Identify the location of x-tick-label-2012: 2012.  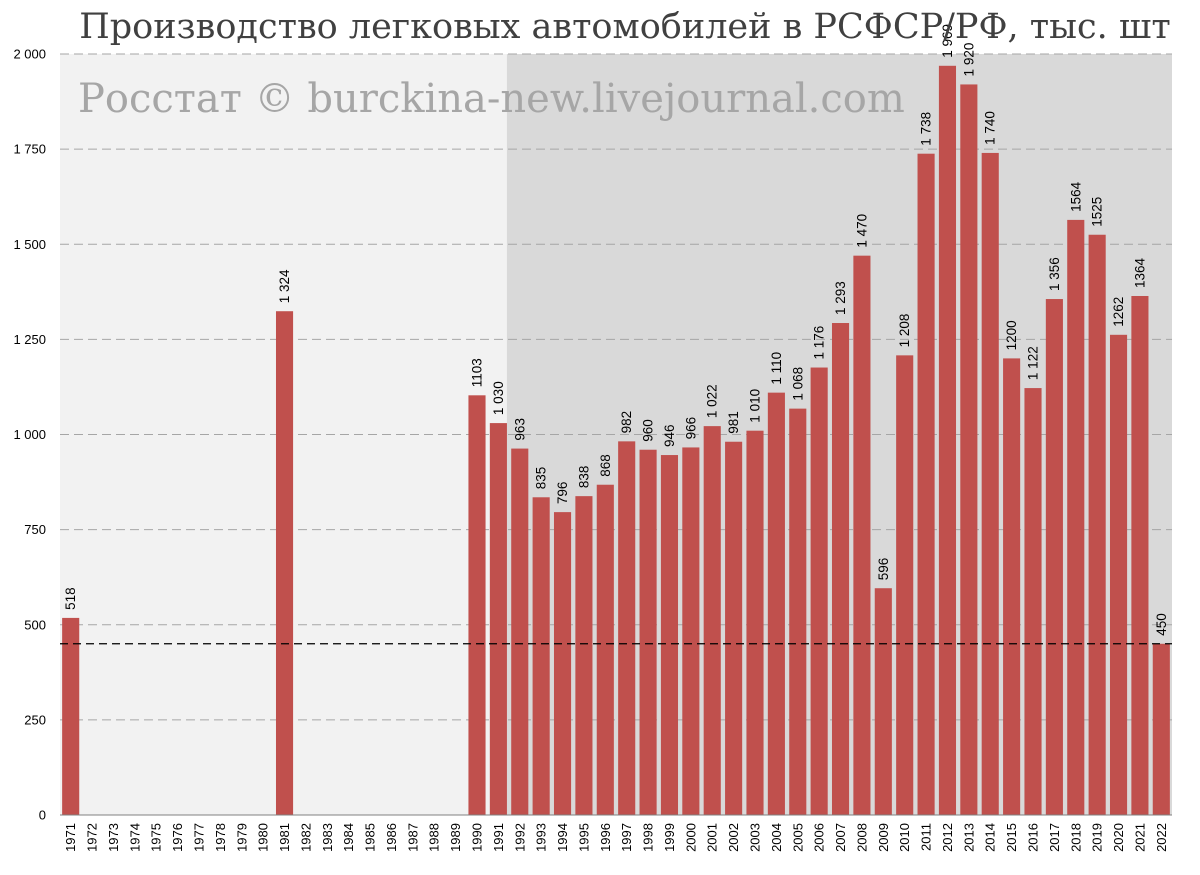
(947, 837).